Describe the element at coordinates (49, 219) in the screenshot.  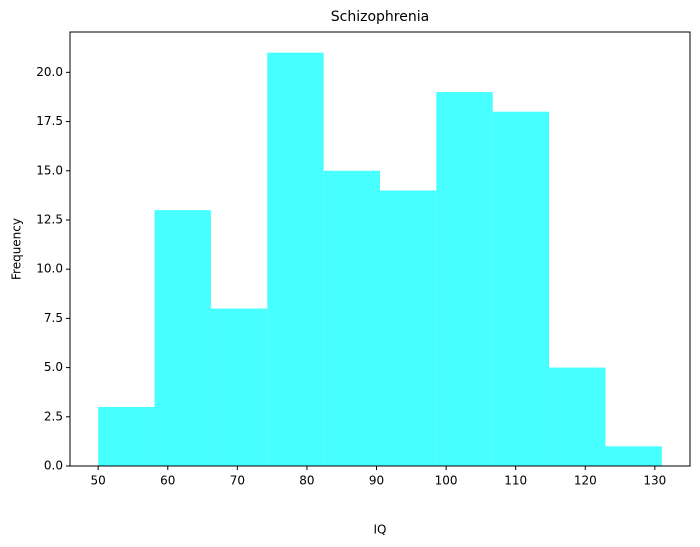
I see `y-tick-label: 12.5` at that location.